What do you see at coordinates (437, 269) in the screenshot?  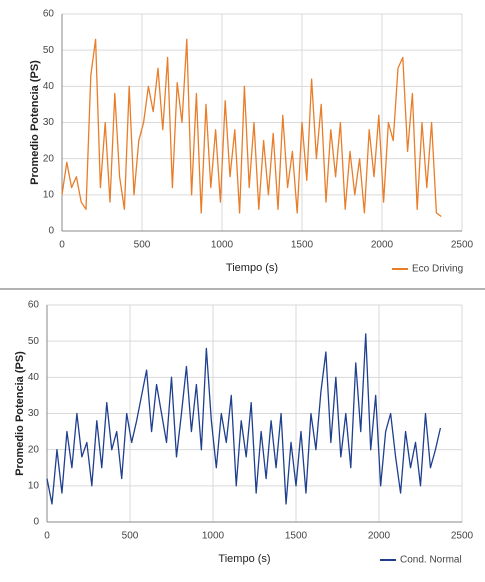 I see `legend-label: Eco Driving` at bounding box center [437, 269].